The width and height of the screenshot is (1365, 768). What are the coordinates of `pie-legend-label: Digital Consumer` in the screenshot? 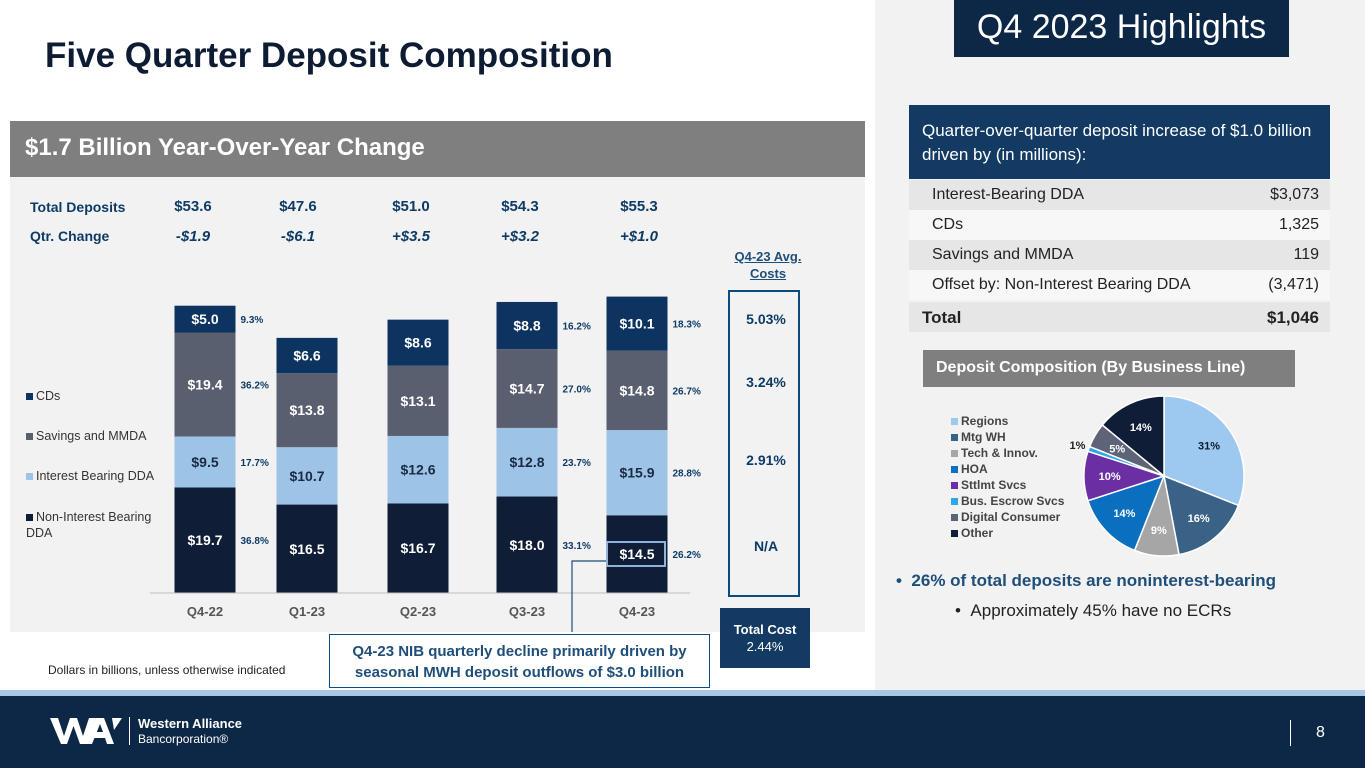 It's located at (1011, 517).